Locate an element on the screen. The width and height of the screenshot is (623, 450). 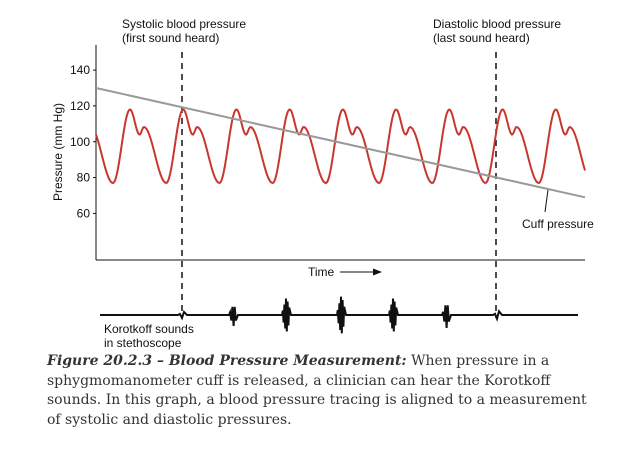
y-tick-label: 60 is located at coordinates (84, 213).